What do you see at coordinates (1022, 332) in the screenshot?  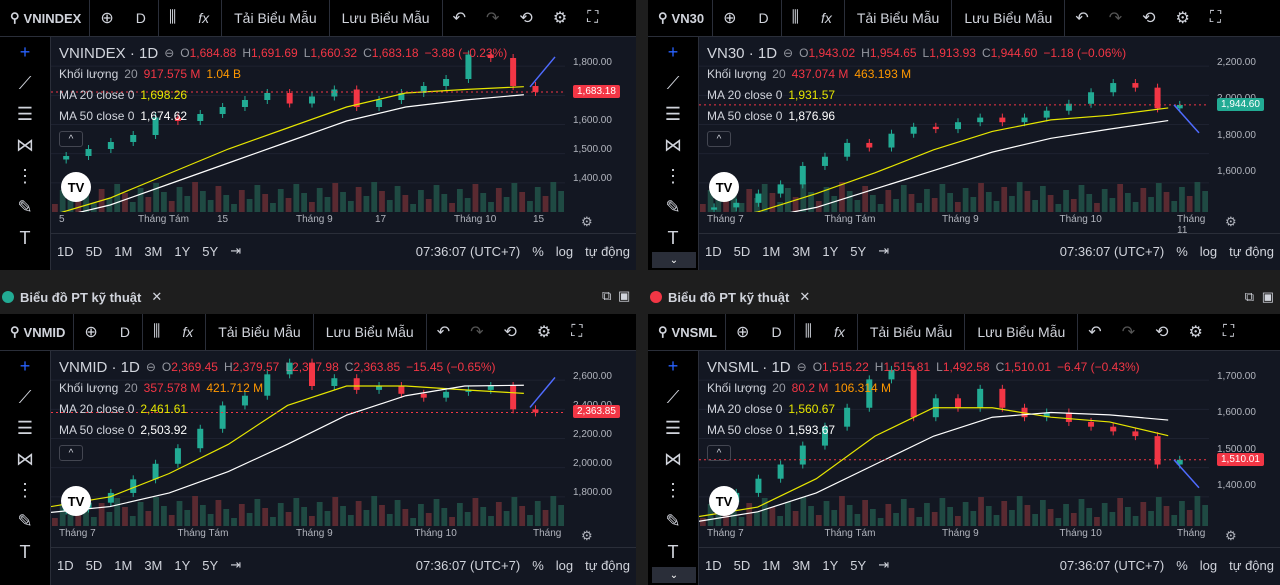 I see `save-template-button: Lưu Biểu Mẫu` at bounding box center [1022, 332].